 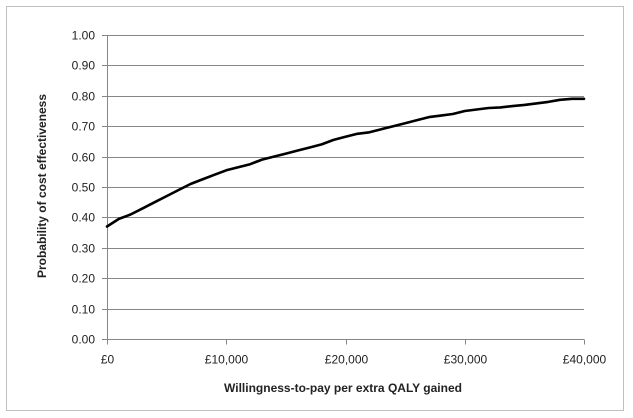 I want to click on y-tick-label: 0.20, so click(x=84, y=279).